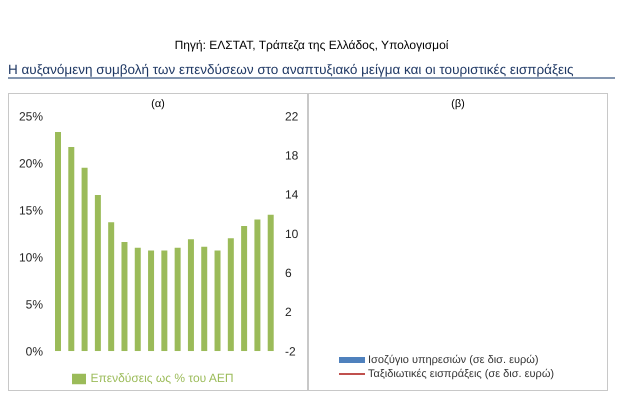 Image resolution: width=623 pixels, height=419 pixels. Describe the element at coordinates (35, 304) in the screenshot. I see `y-tick-label: 5%` at that location.